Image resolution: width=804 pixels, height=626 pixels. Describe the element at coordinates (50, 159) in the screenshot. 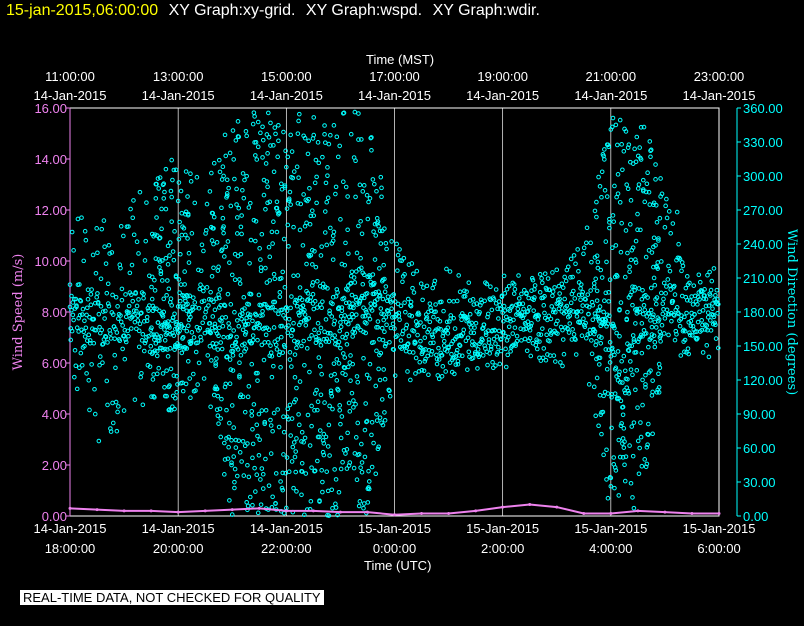

I see `left-tick-label: 14.00` at that location.